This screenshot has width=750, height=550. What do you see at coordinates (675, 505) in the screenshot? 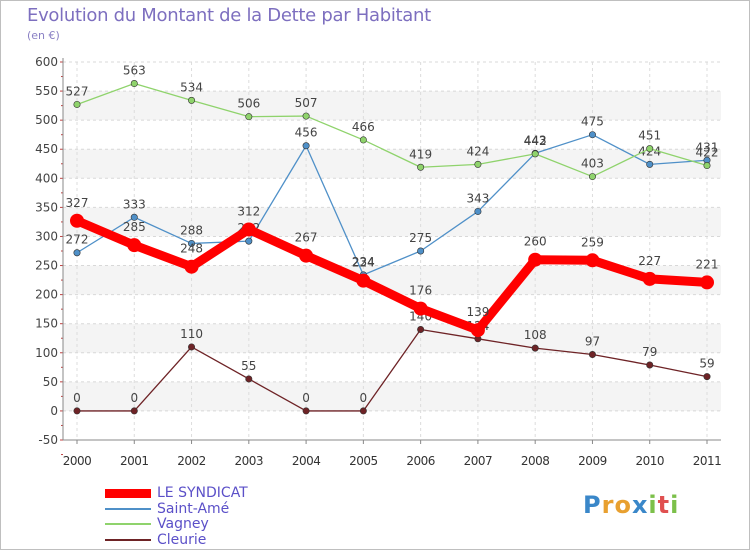
I see `logo-letter: i` at bounding box center [675, 505].